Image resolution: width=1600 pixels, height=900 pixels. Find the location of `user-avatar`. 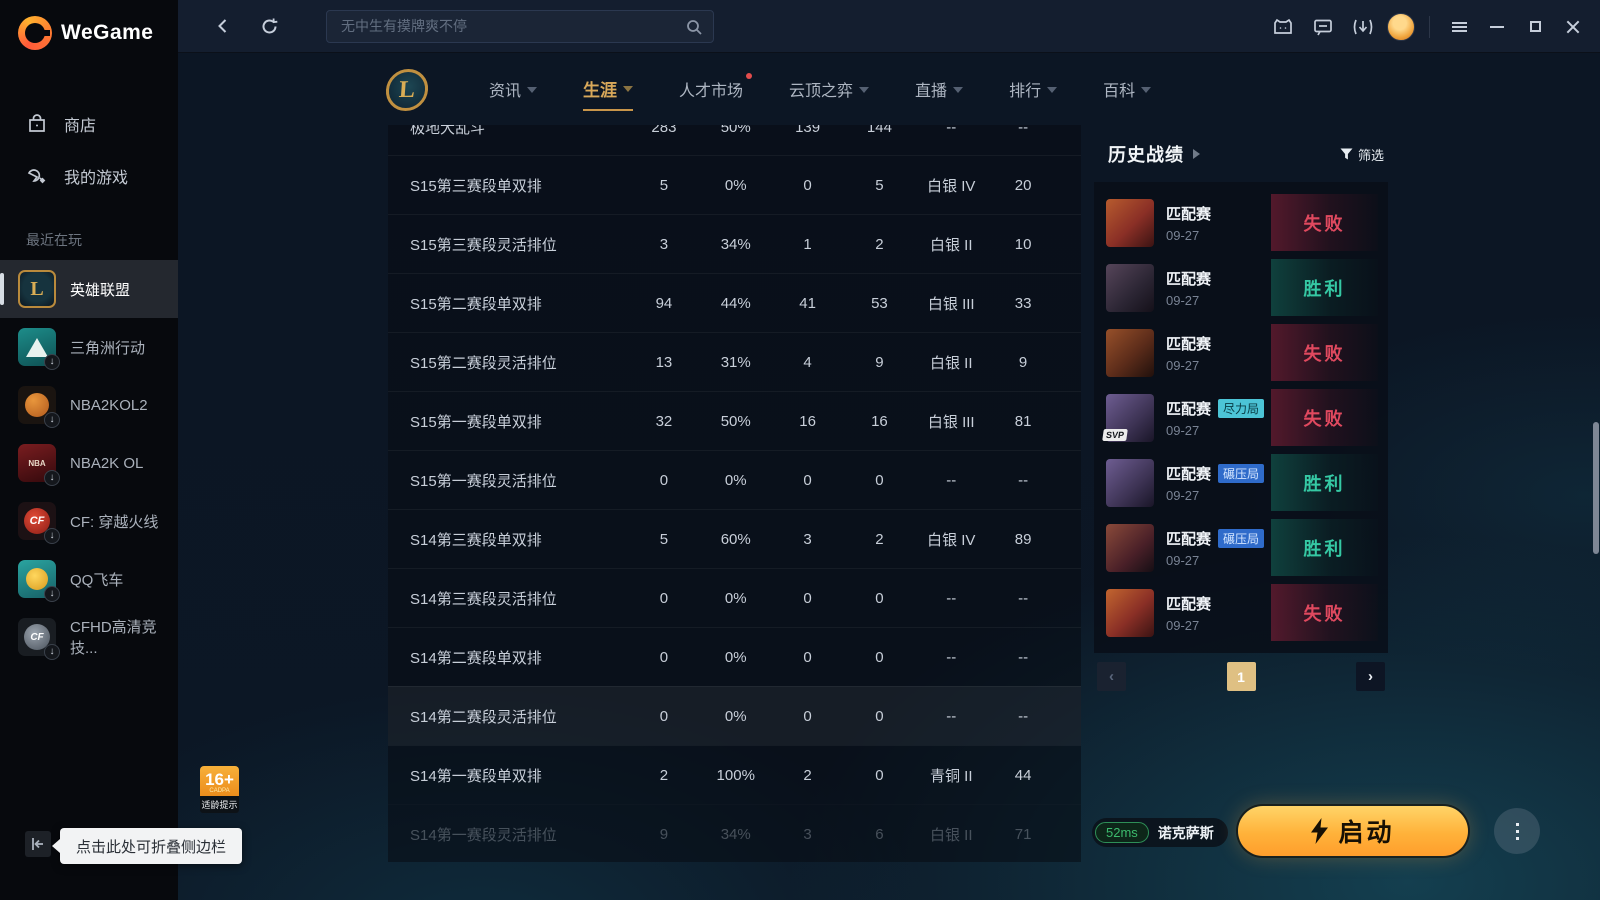

user-avatar is located at coordinates (1401, 26).